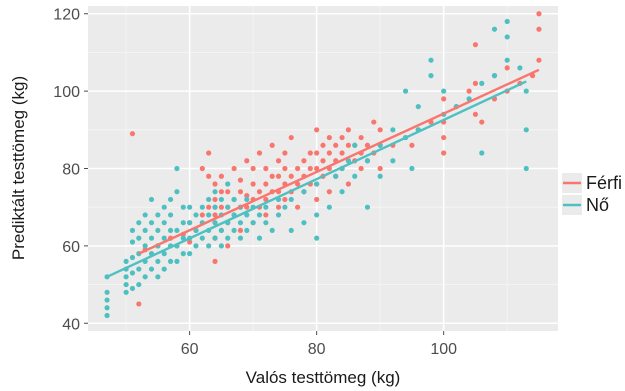  I want to click on y-tick-label: 80, so click(71, 170).